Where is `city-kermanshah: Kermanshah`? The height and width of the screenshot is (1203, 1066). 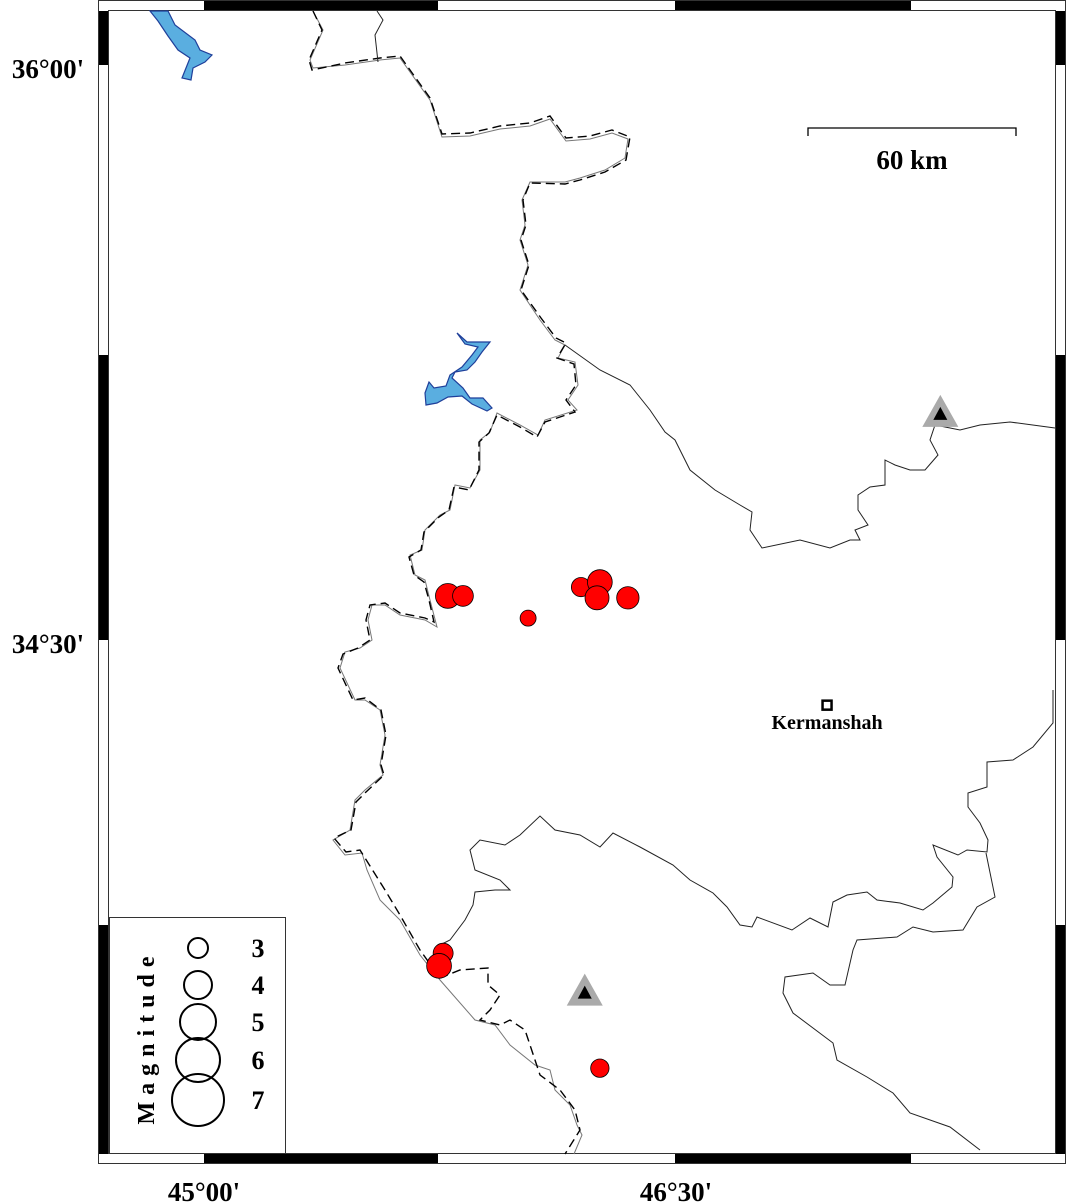
city-kermanshah: Kermanshah is located at coordinates (827, 716).